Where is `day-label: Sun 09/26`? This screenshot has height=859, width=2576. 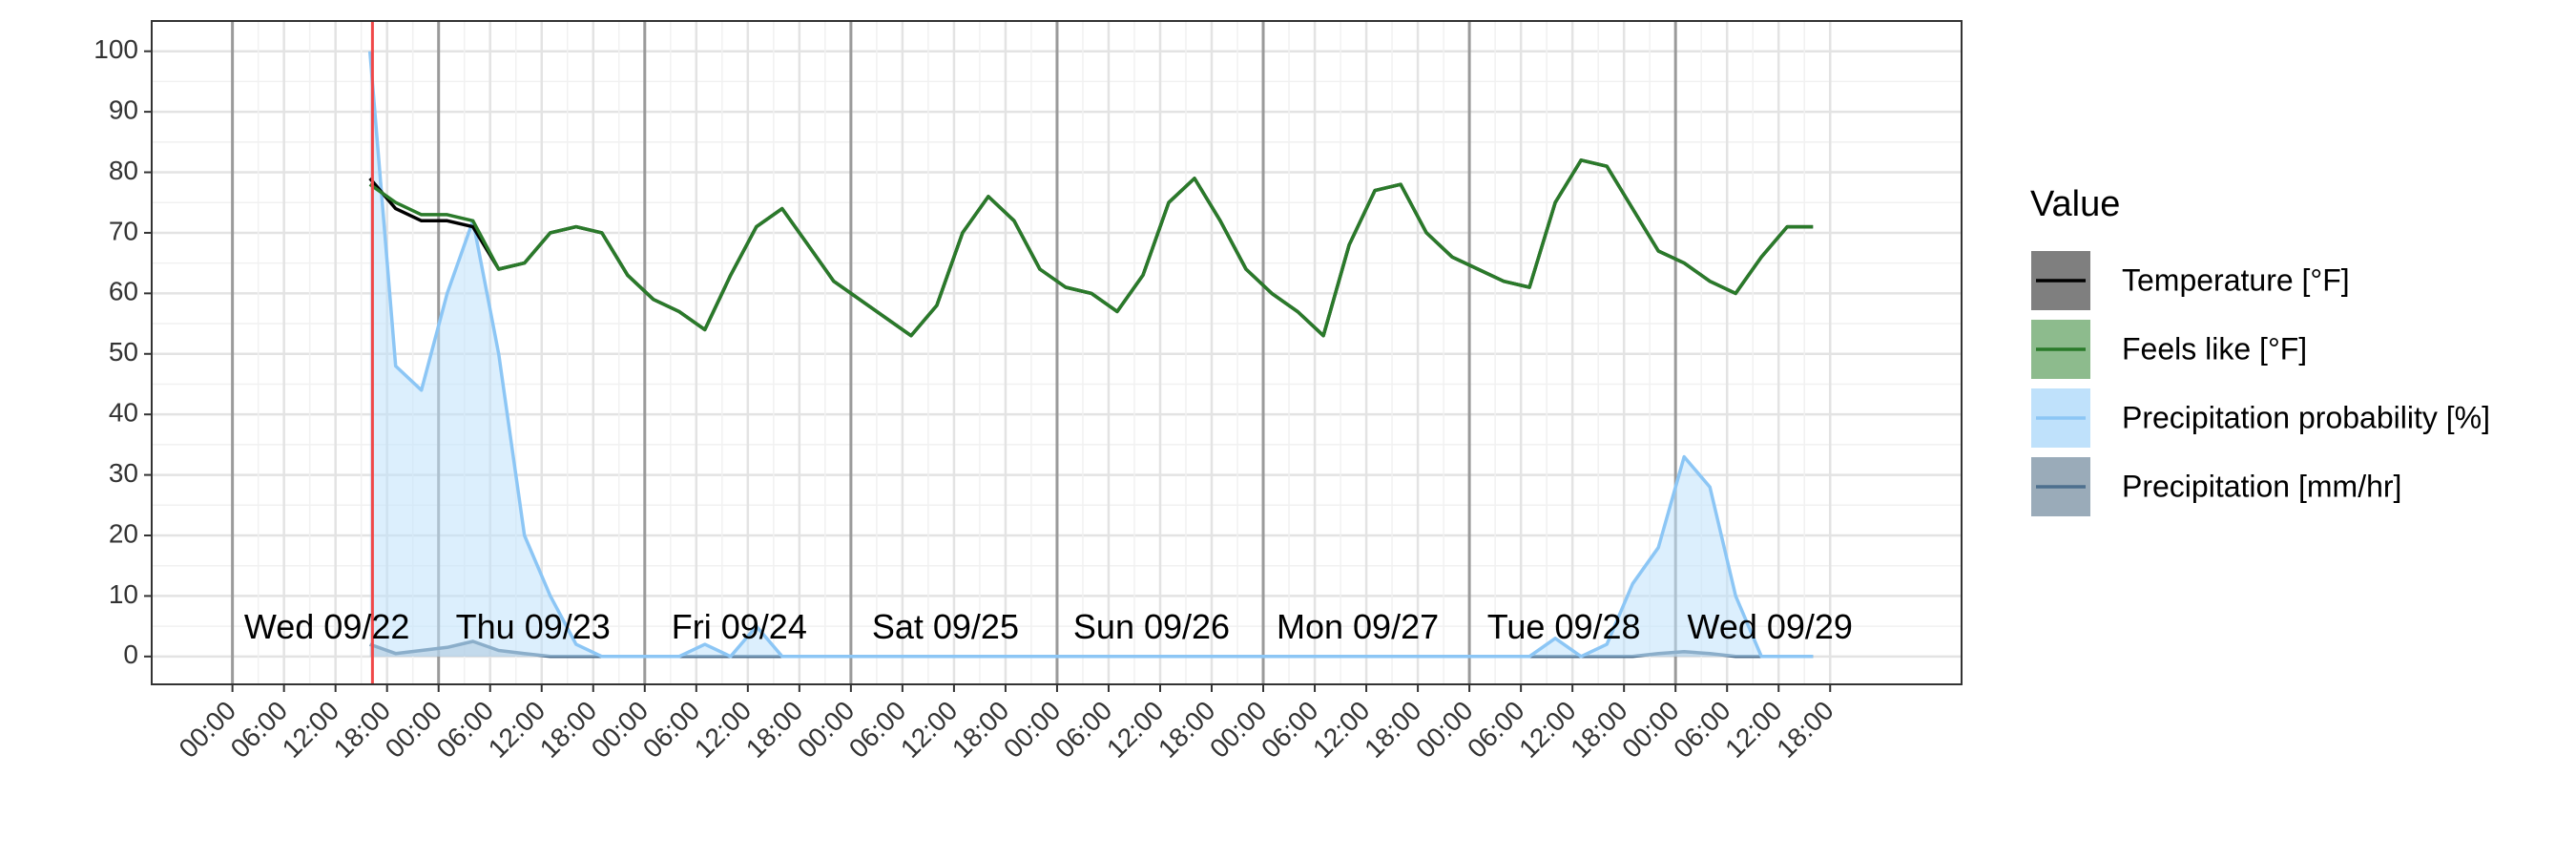
day-label: Sun 09/26 is located at coordinates (1151, 626).